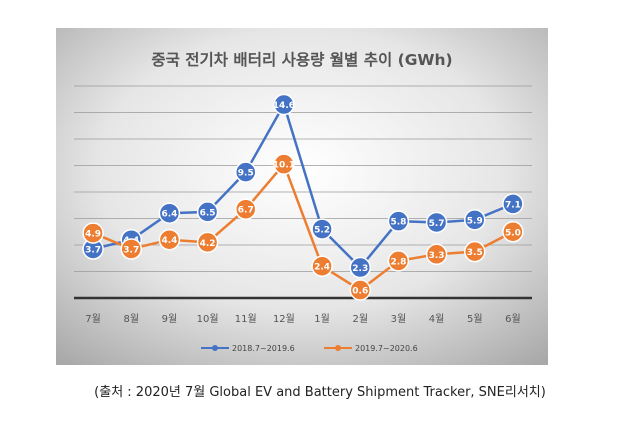  I want to click on x-tick-label: 8월, so click(131, 319).